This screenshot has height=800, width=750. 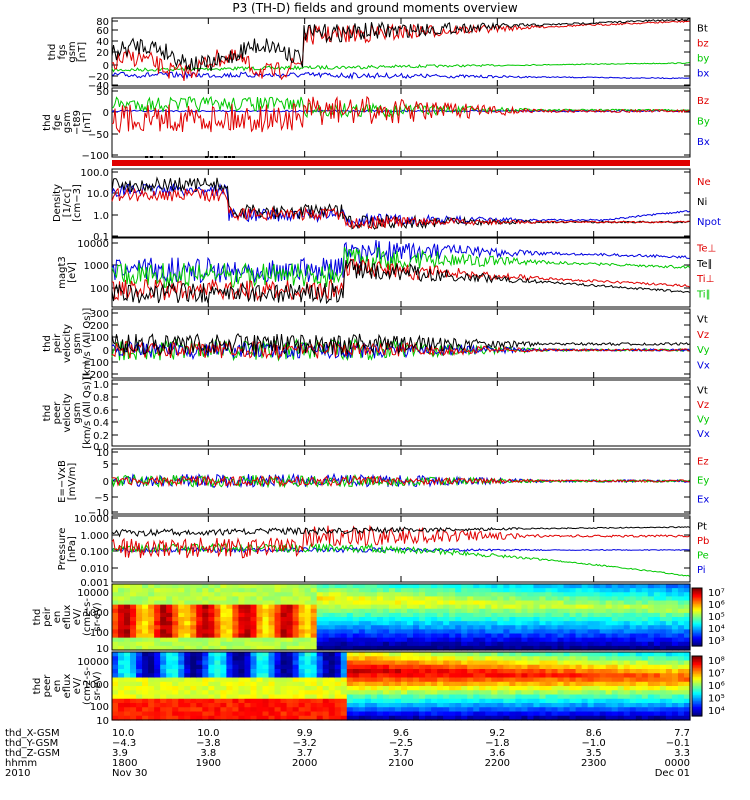 I want to click on axis-label: fge, so click(x=57, y=122).